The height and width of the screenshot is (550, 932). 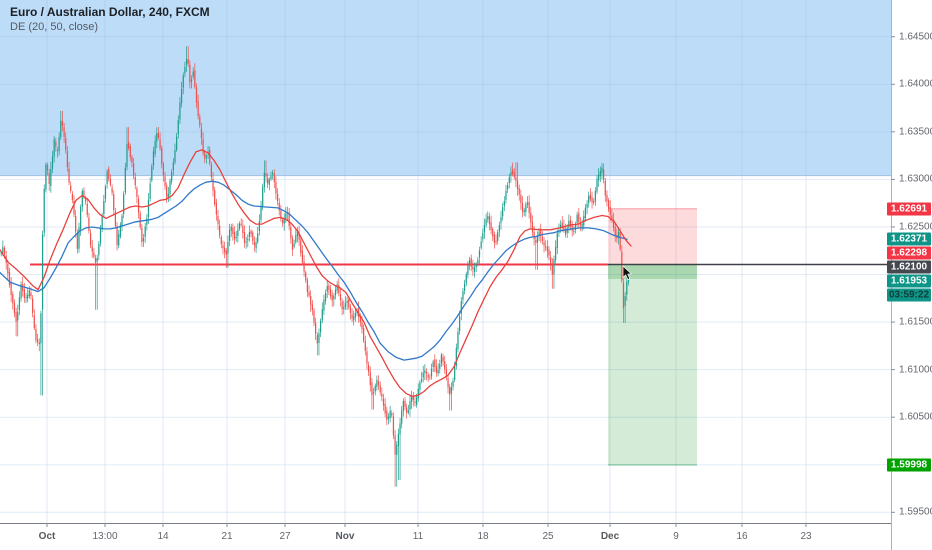 What do you see at coordinates (227, 536) in the screenshot?
I see `time-tick-label: 21` at bounding box center [227, 536].